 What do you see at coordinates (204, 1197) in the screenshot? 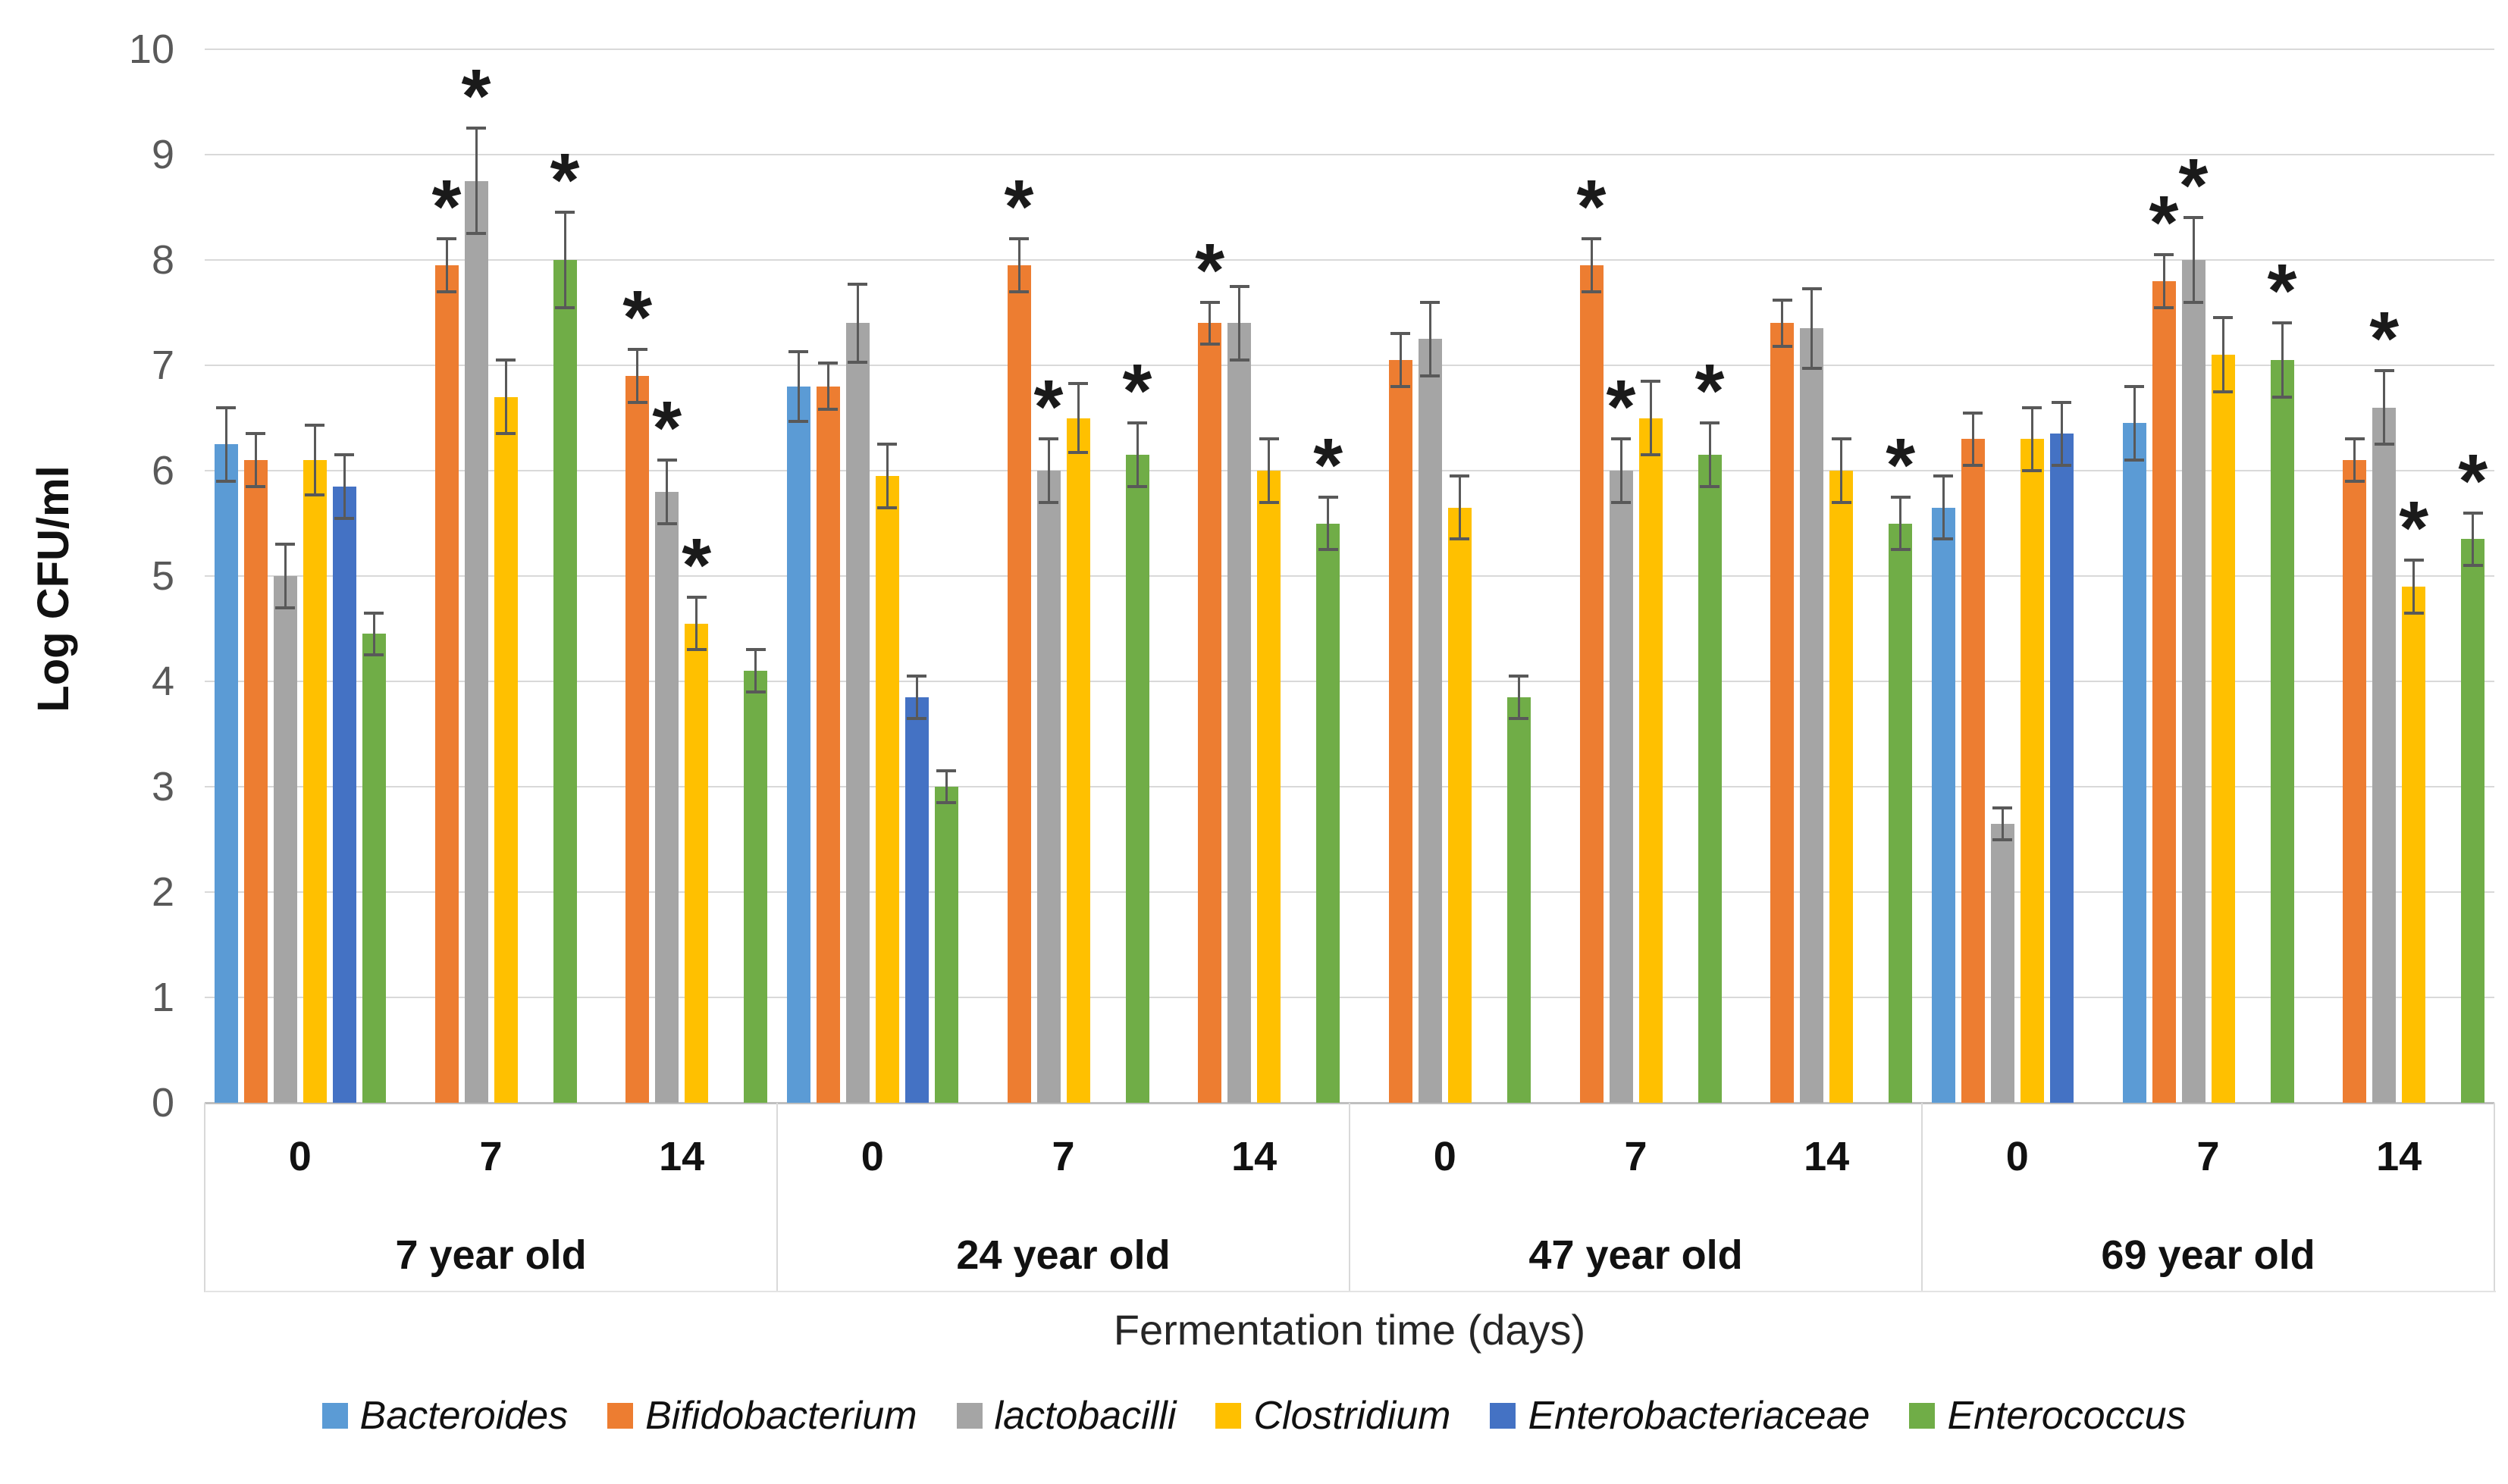
I see `group-separator` at bounding box center [204, 1197].